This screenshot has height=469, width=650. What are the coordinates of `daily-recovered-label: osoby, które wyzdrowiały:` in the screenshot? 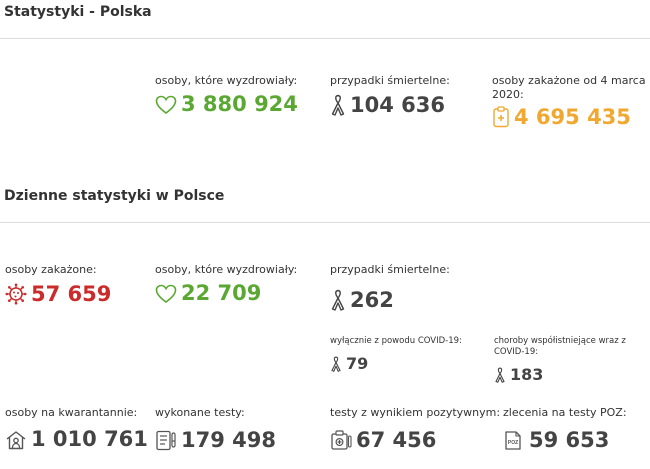 It's located at (226, 269).